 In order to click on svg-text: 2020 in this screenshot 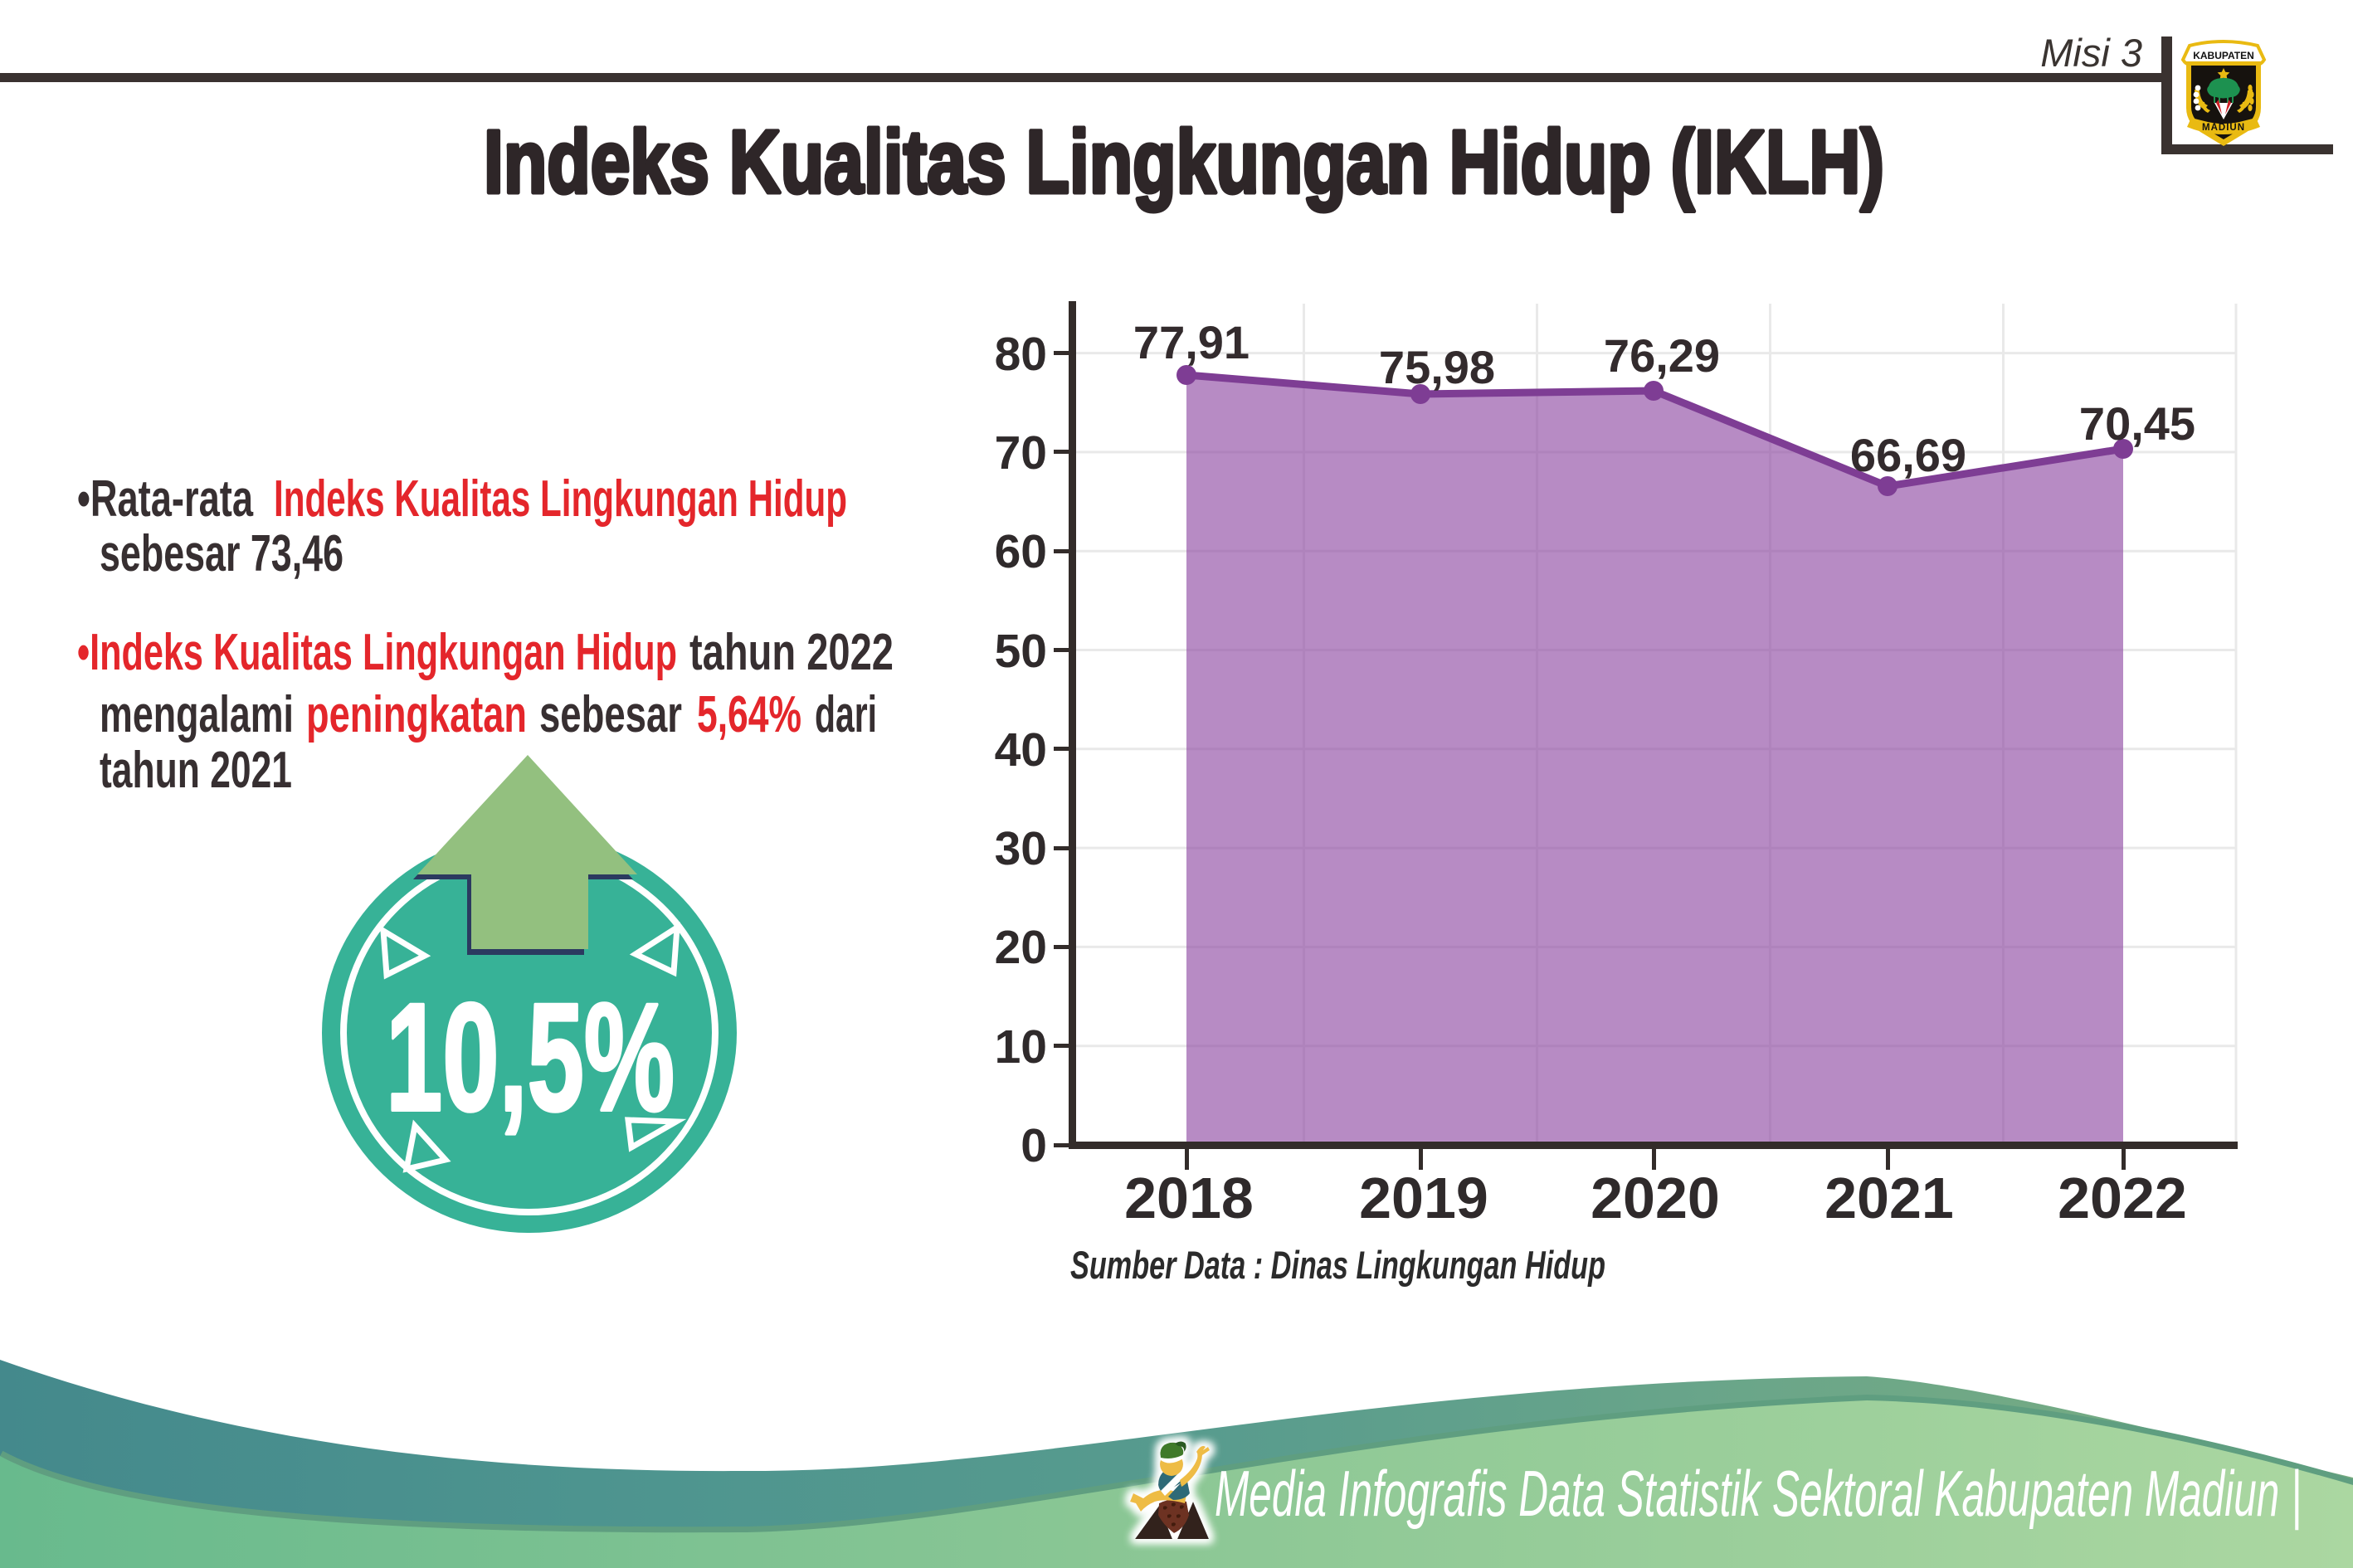, I will do `click(1655, 1198)`.